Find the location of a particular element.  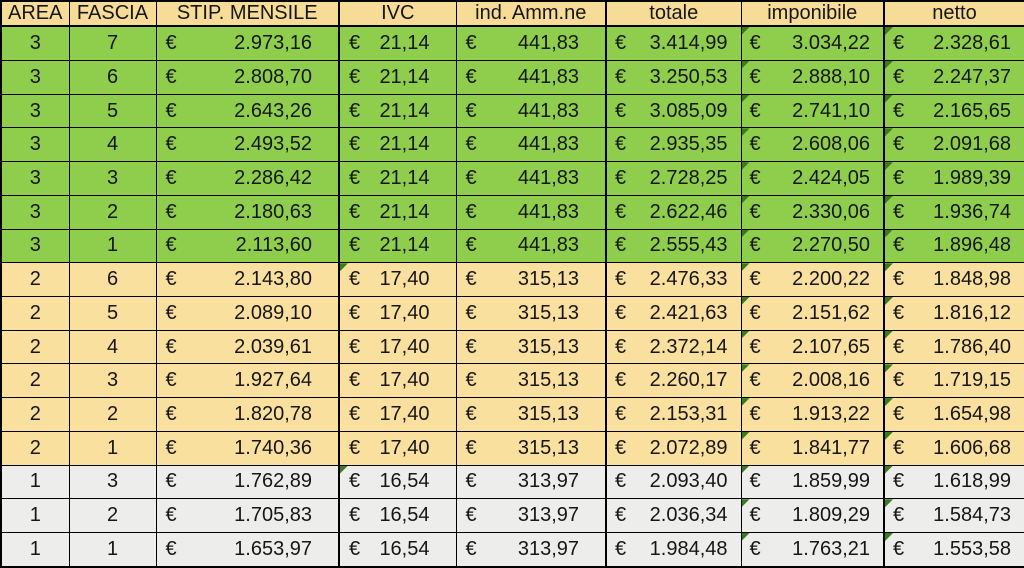

cell-totale: €2.260,17 is located at coordinates (673, 381).